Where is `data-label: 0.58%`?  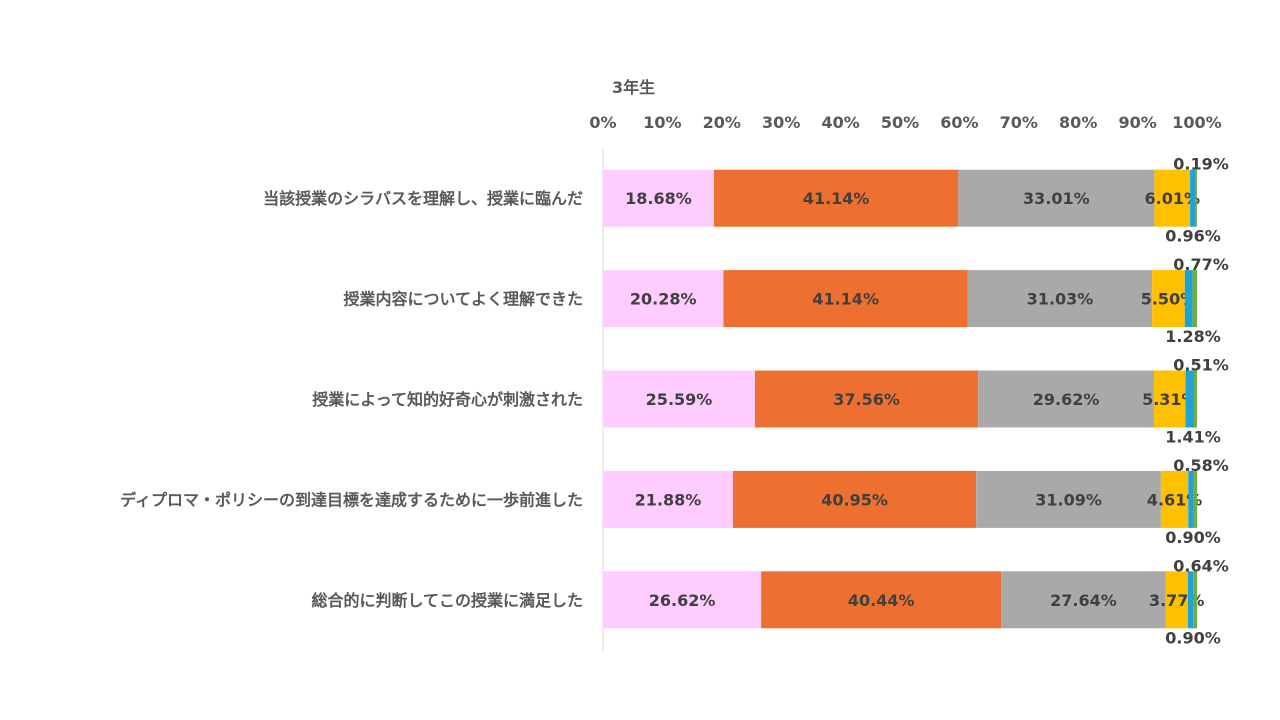
data-label: 0.58% is located at coordinates (1201, 465).